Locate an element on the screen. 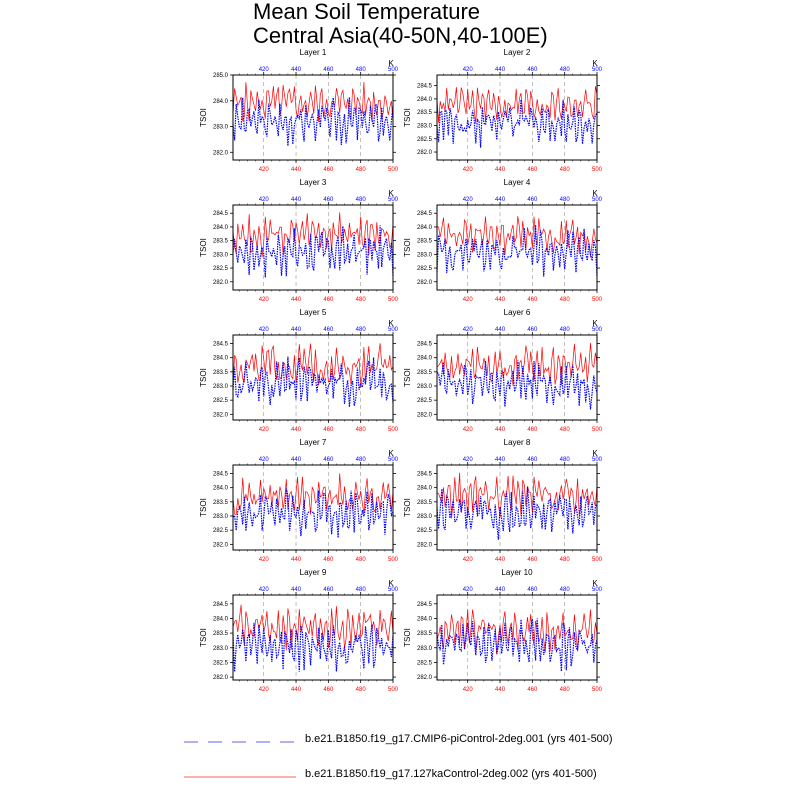 Image resolution: width=800 pixels, height=800 pixels. y-tick-label: 282.5 is located at coordinates (425, 401).